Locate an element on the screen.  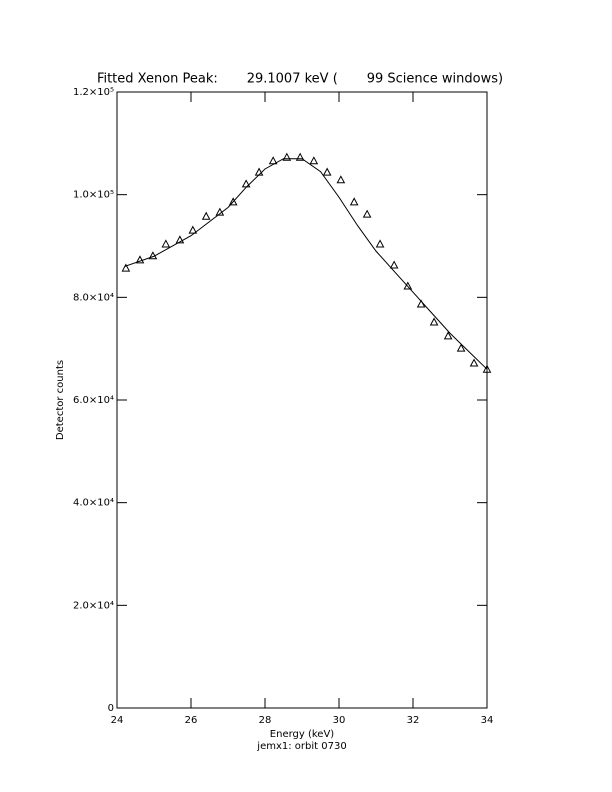
y-axis-label: Detector counts is located at coordinates (60, 400).